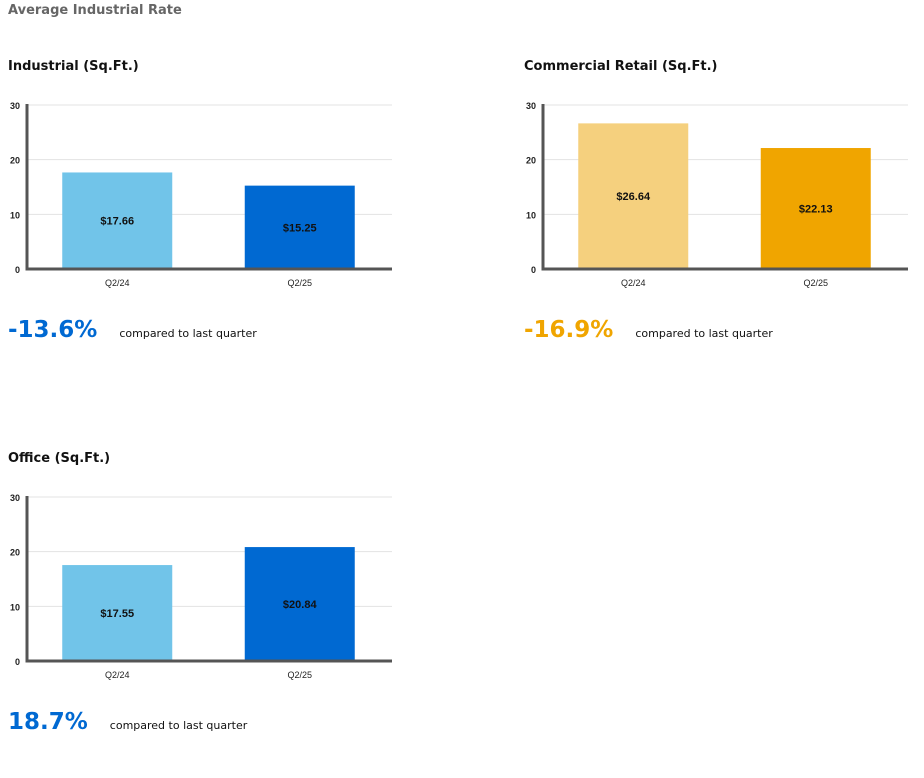  I want to click on data-label: $26.64, so click(633, 197).